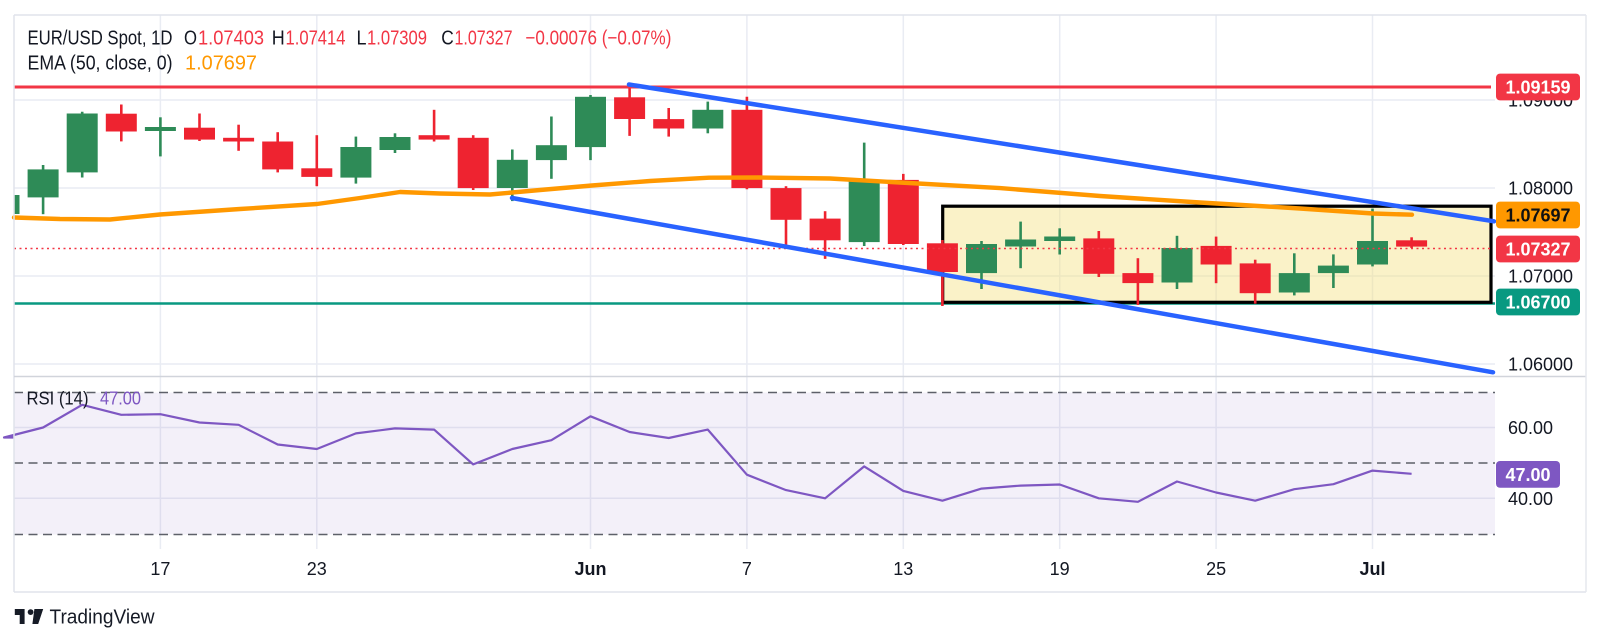 The height and width of the screenshot is (644, 1601). Describe the element at coordinates (1060, 569) in the screenshot. I see `svg-text: 19` at that location.